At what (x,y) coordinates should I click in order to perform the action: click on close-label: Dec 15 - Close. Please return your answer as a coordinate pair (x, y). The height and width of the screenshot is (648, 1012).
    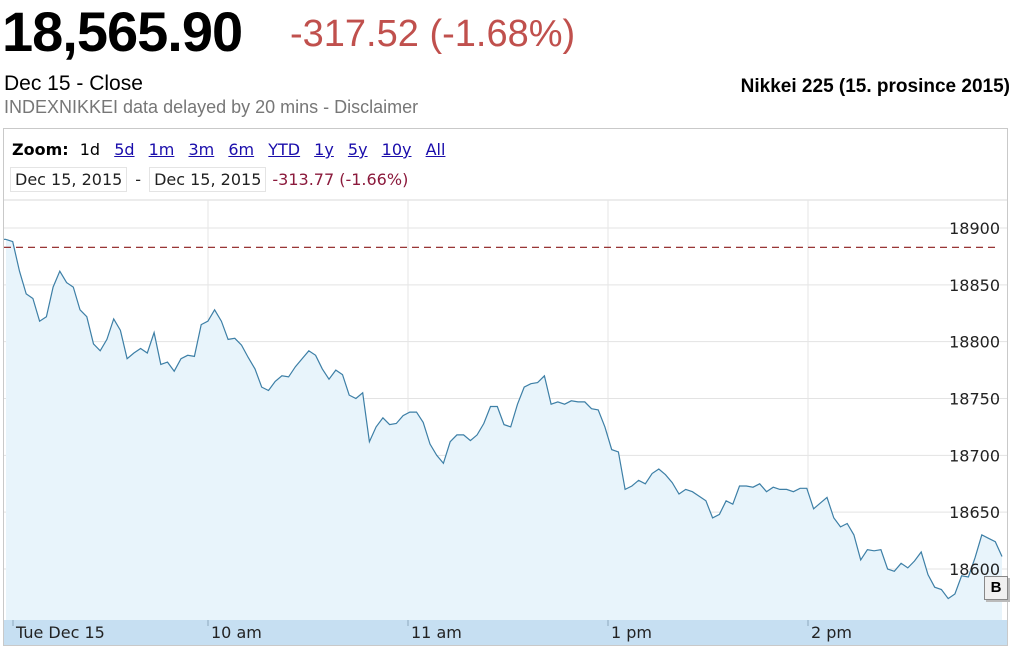
    Looking at the image, I should click on (73, 83).